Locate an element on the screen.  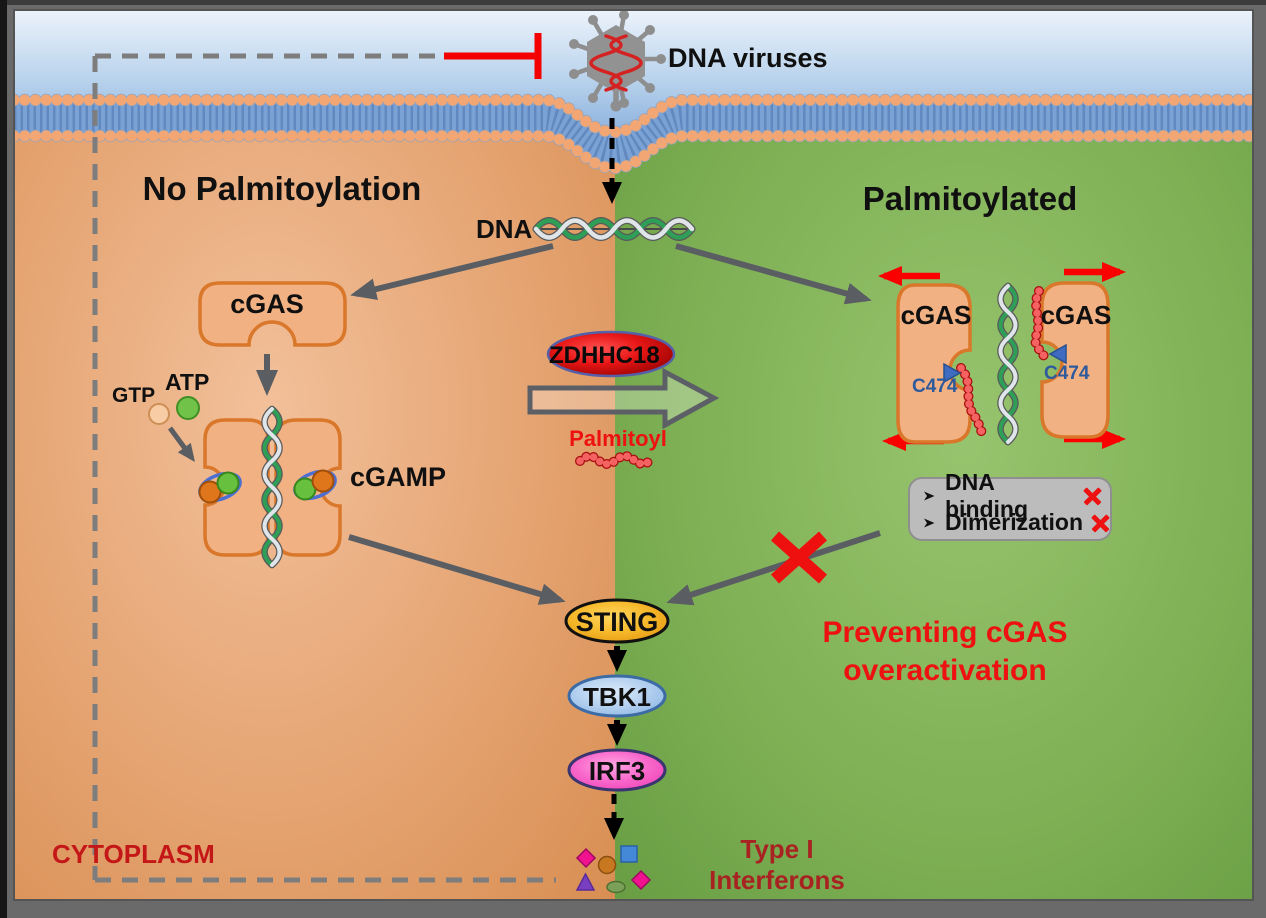
tbk1-label: TBK1 is located at coordinates (617, 697).